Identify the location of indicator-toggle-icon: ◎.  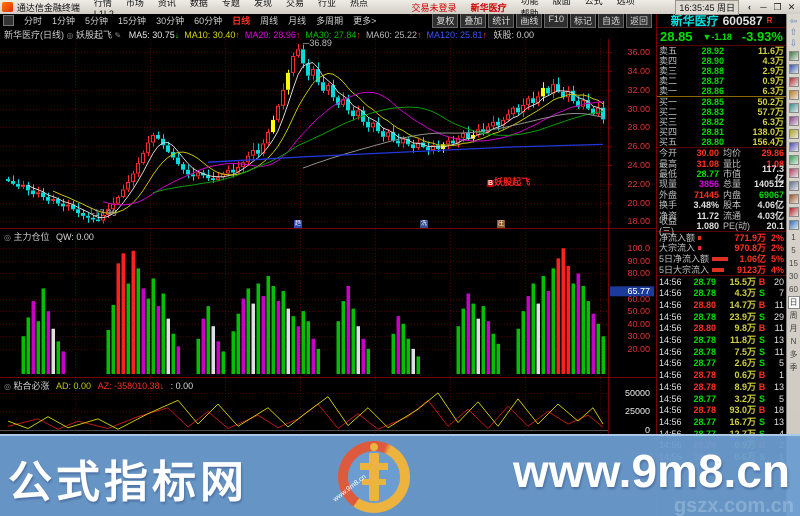
(70, 35).